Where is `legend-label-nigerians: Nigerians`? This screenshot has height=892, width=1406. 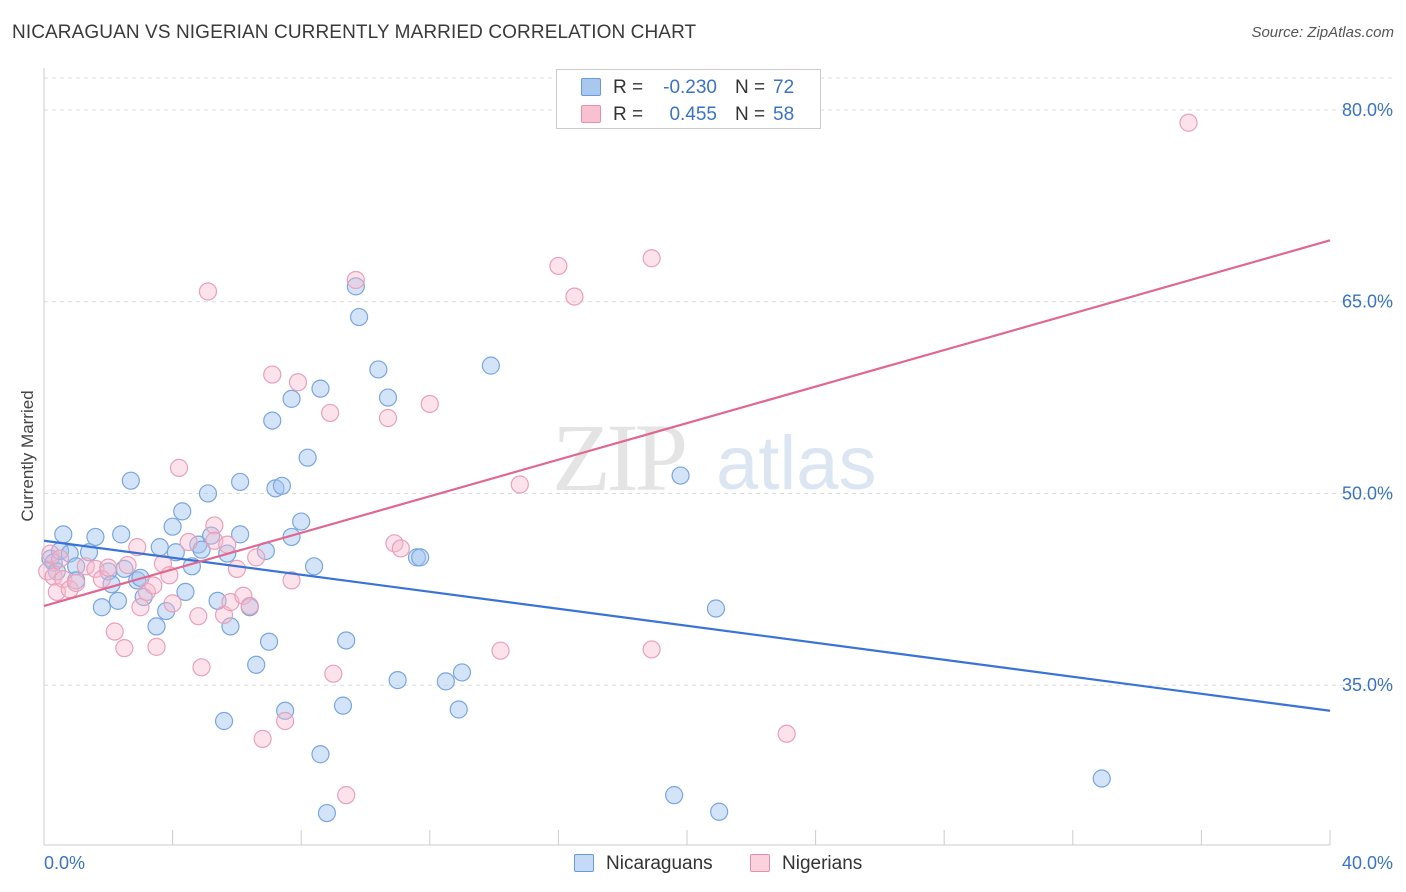 legend-label-nigerians: Nigerians is located at coordinates (822, 863).